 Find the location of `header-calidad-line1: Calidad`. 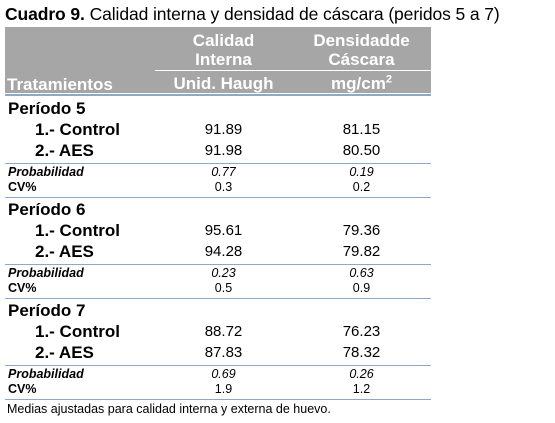

header-calidad-line1: Calidad is located at coordinates (223, 40).